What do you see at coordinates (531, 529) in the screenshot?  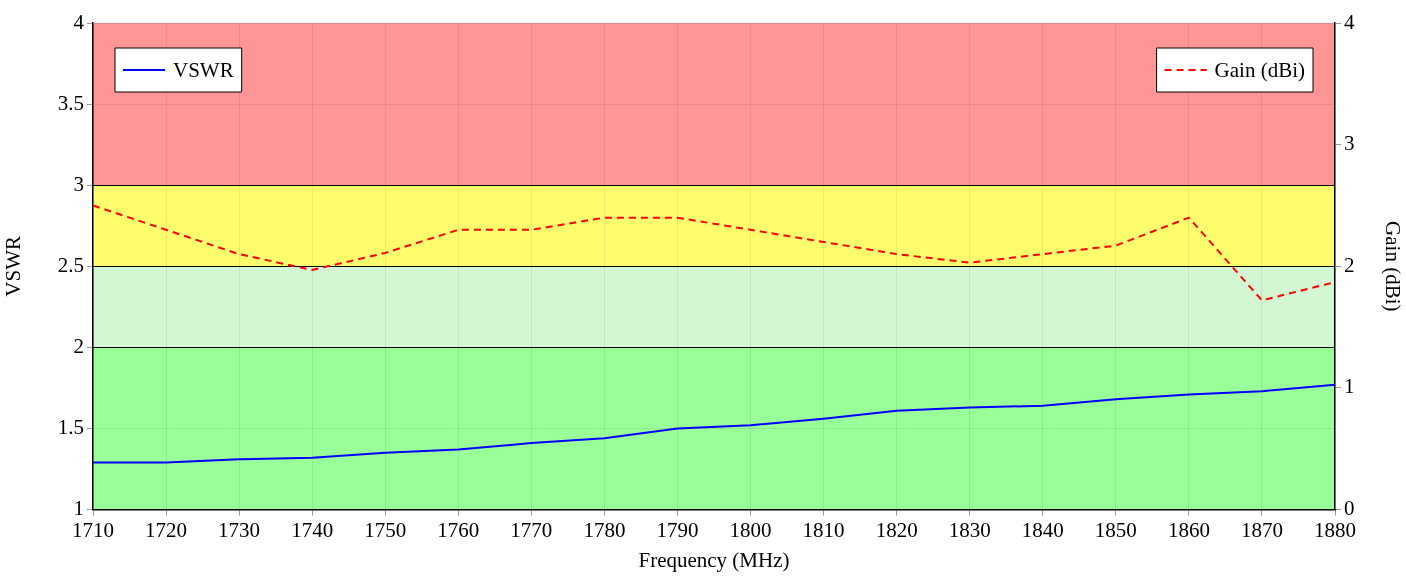 I see `x-tick-label: 1770` at bounding box center [531, 529].